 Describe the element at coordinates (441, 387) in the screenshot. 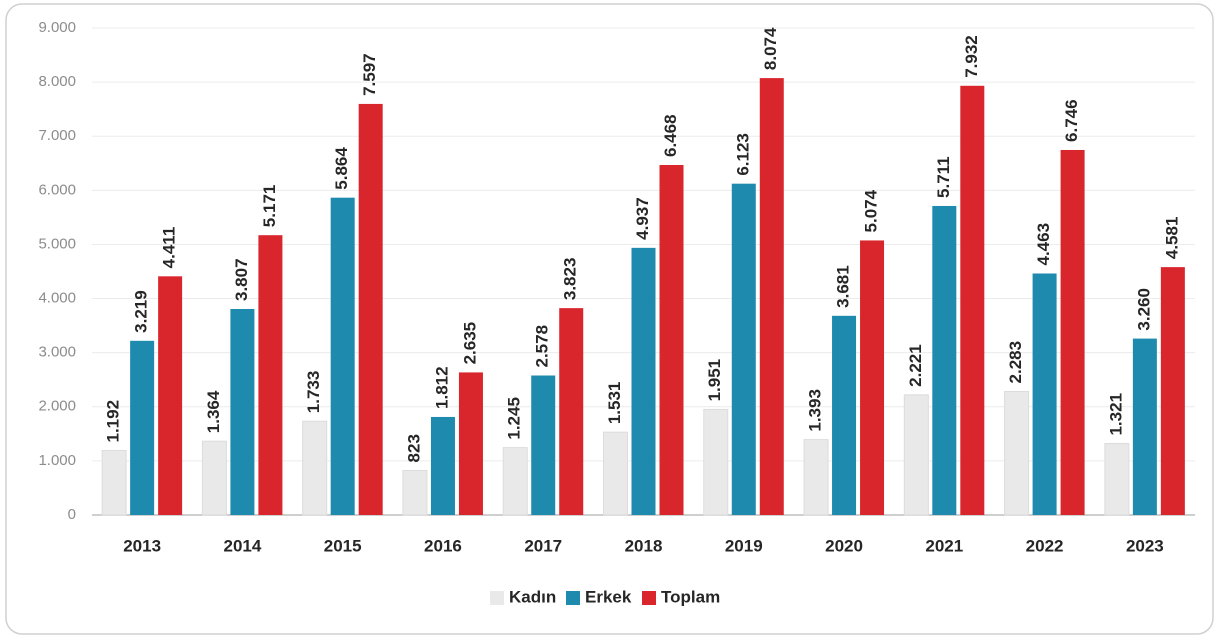

I see `value-label: 1.812` at that location.